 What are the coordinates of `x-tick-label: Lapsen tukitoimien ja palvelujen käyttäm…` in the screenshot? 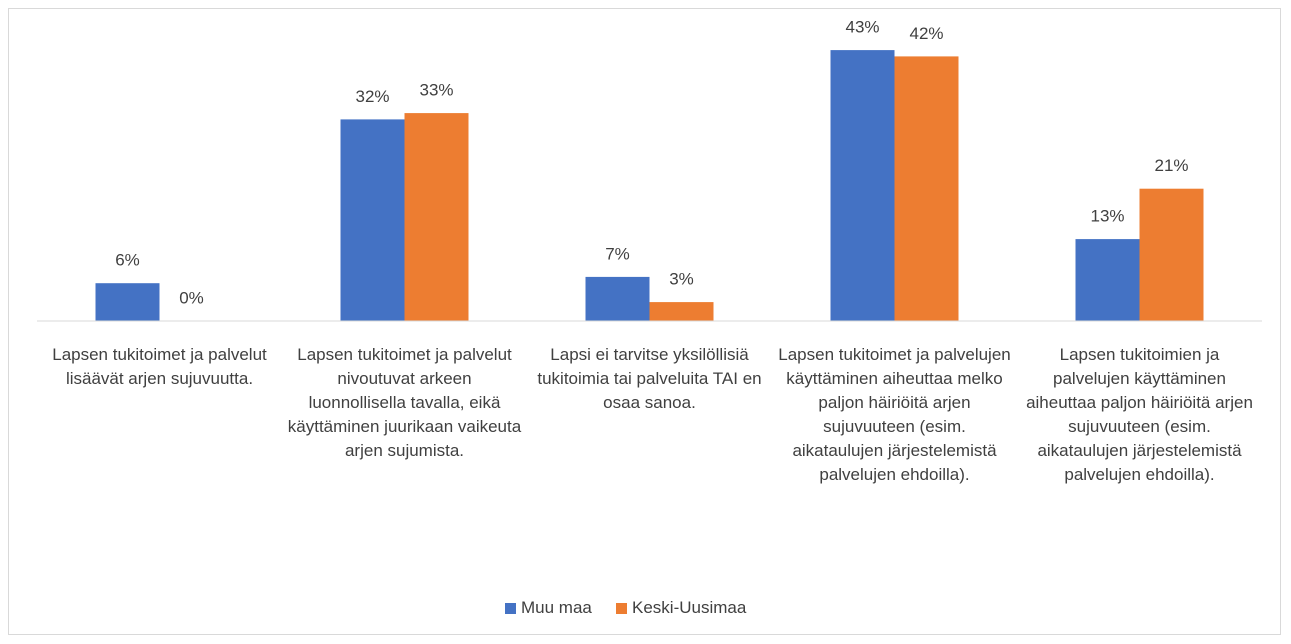 It's located at (1139, 414).